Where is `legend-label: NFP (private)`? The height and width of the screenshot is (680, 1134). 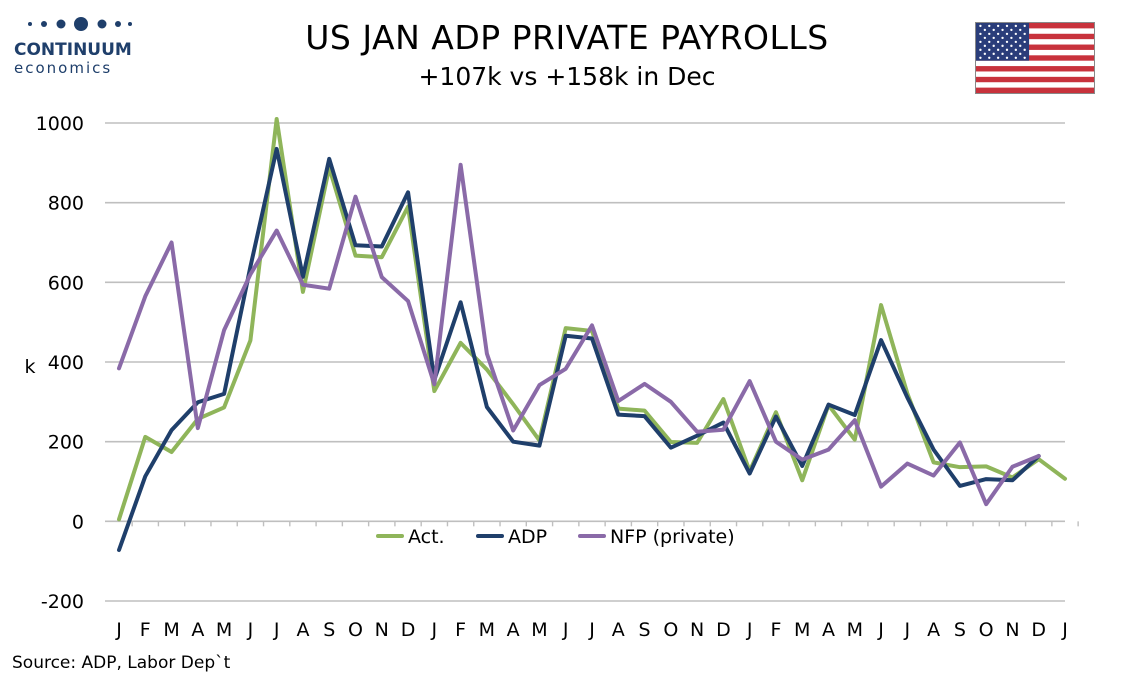 legend-label: NFP (private) is located at coordinates (672, 537).